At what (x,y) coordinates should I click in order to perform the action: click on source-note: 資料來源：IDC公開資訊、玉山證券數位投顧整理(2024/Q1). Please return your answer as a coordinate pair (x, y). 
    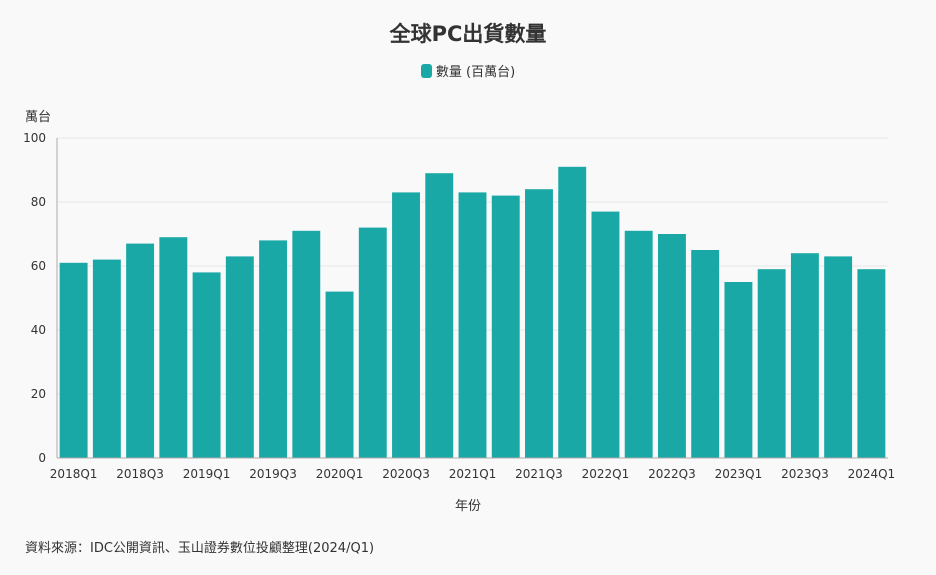
    Looking at the image, I should click on (200, 548).